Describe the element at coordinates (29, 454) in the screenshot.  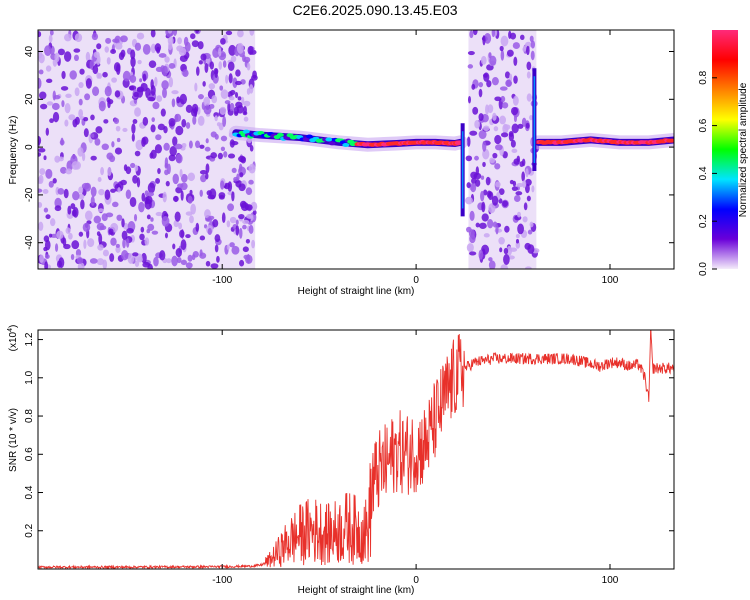
I see `y-tick-label: 0.6` at that location.